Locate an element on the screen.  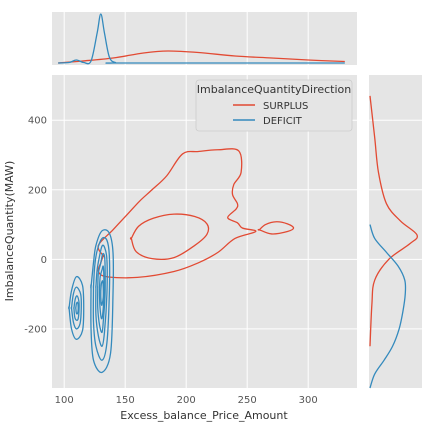
y-axis-title: ImbalanceQuantity(MAW) is located at coordinates (9, 231).